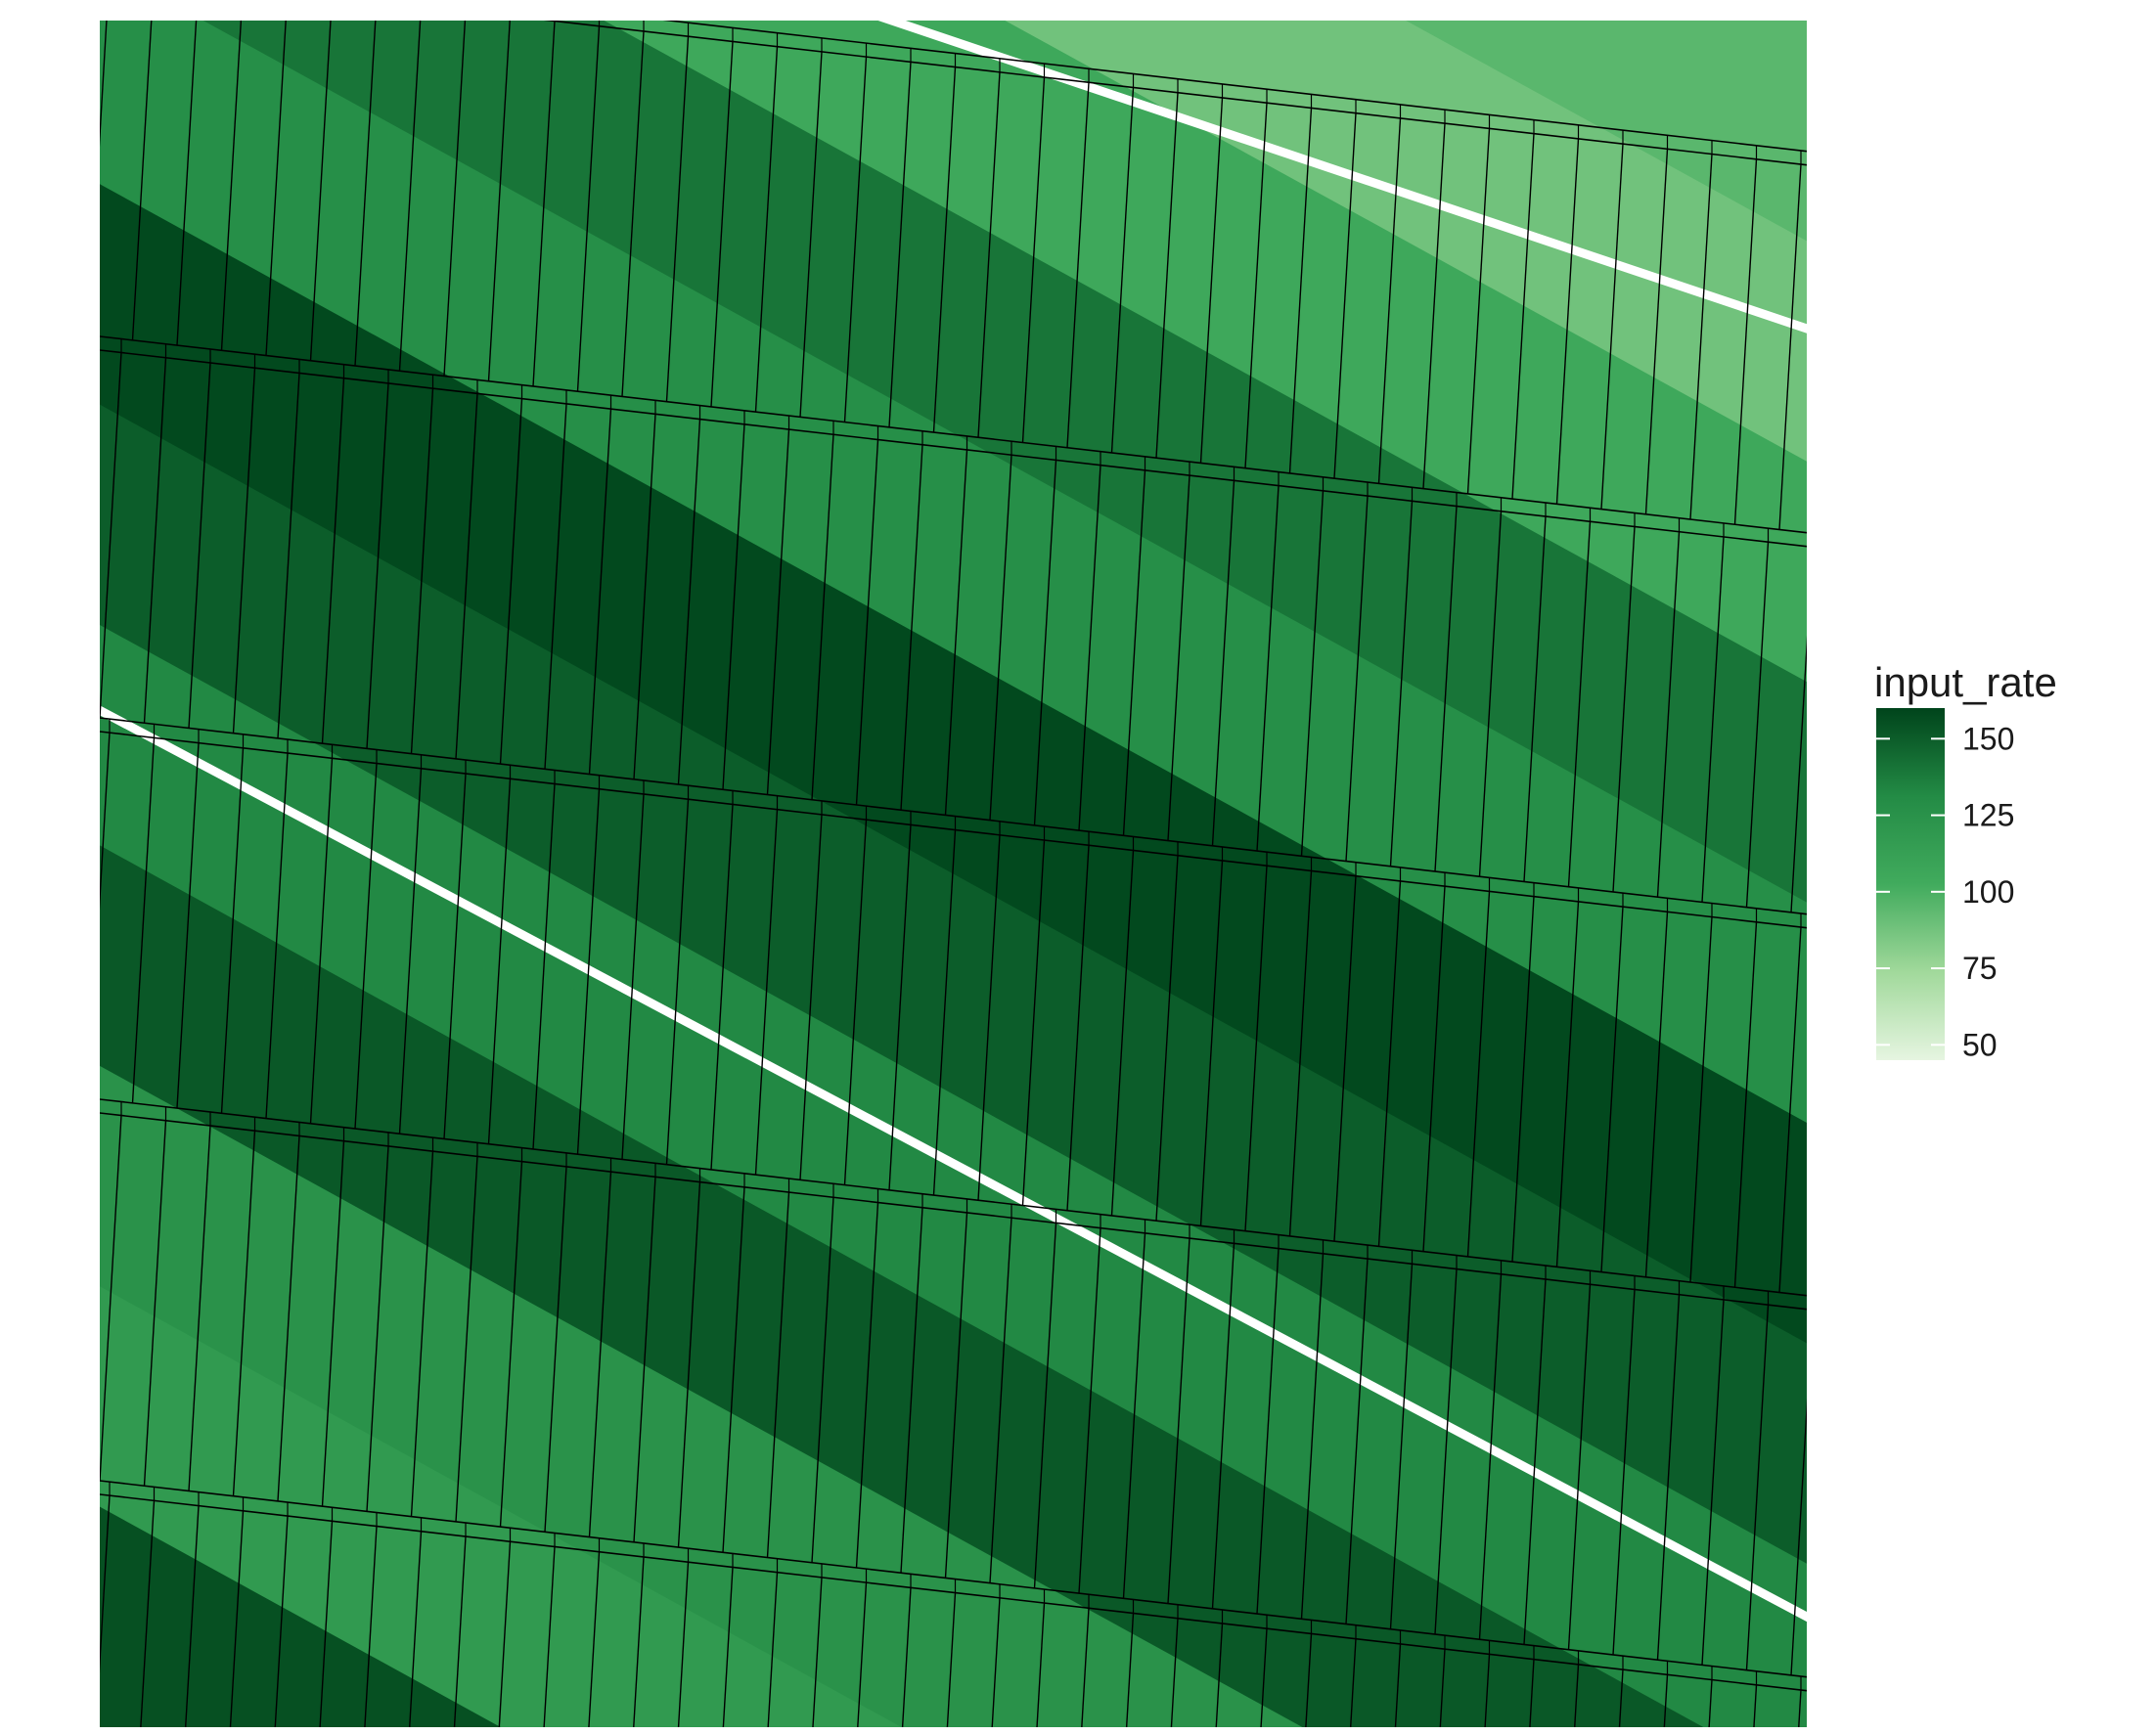  Describe the element at coordinates (1910, 884) in the screenshot. I see `legend-gradient-bar` at that location.